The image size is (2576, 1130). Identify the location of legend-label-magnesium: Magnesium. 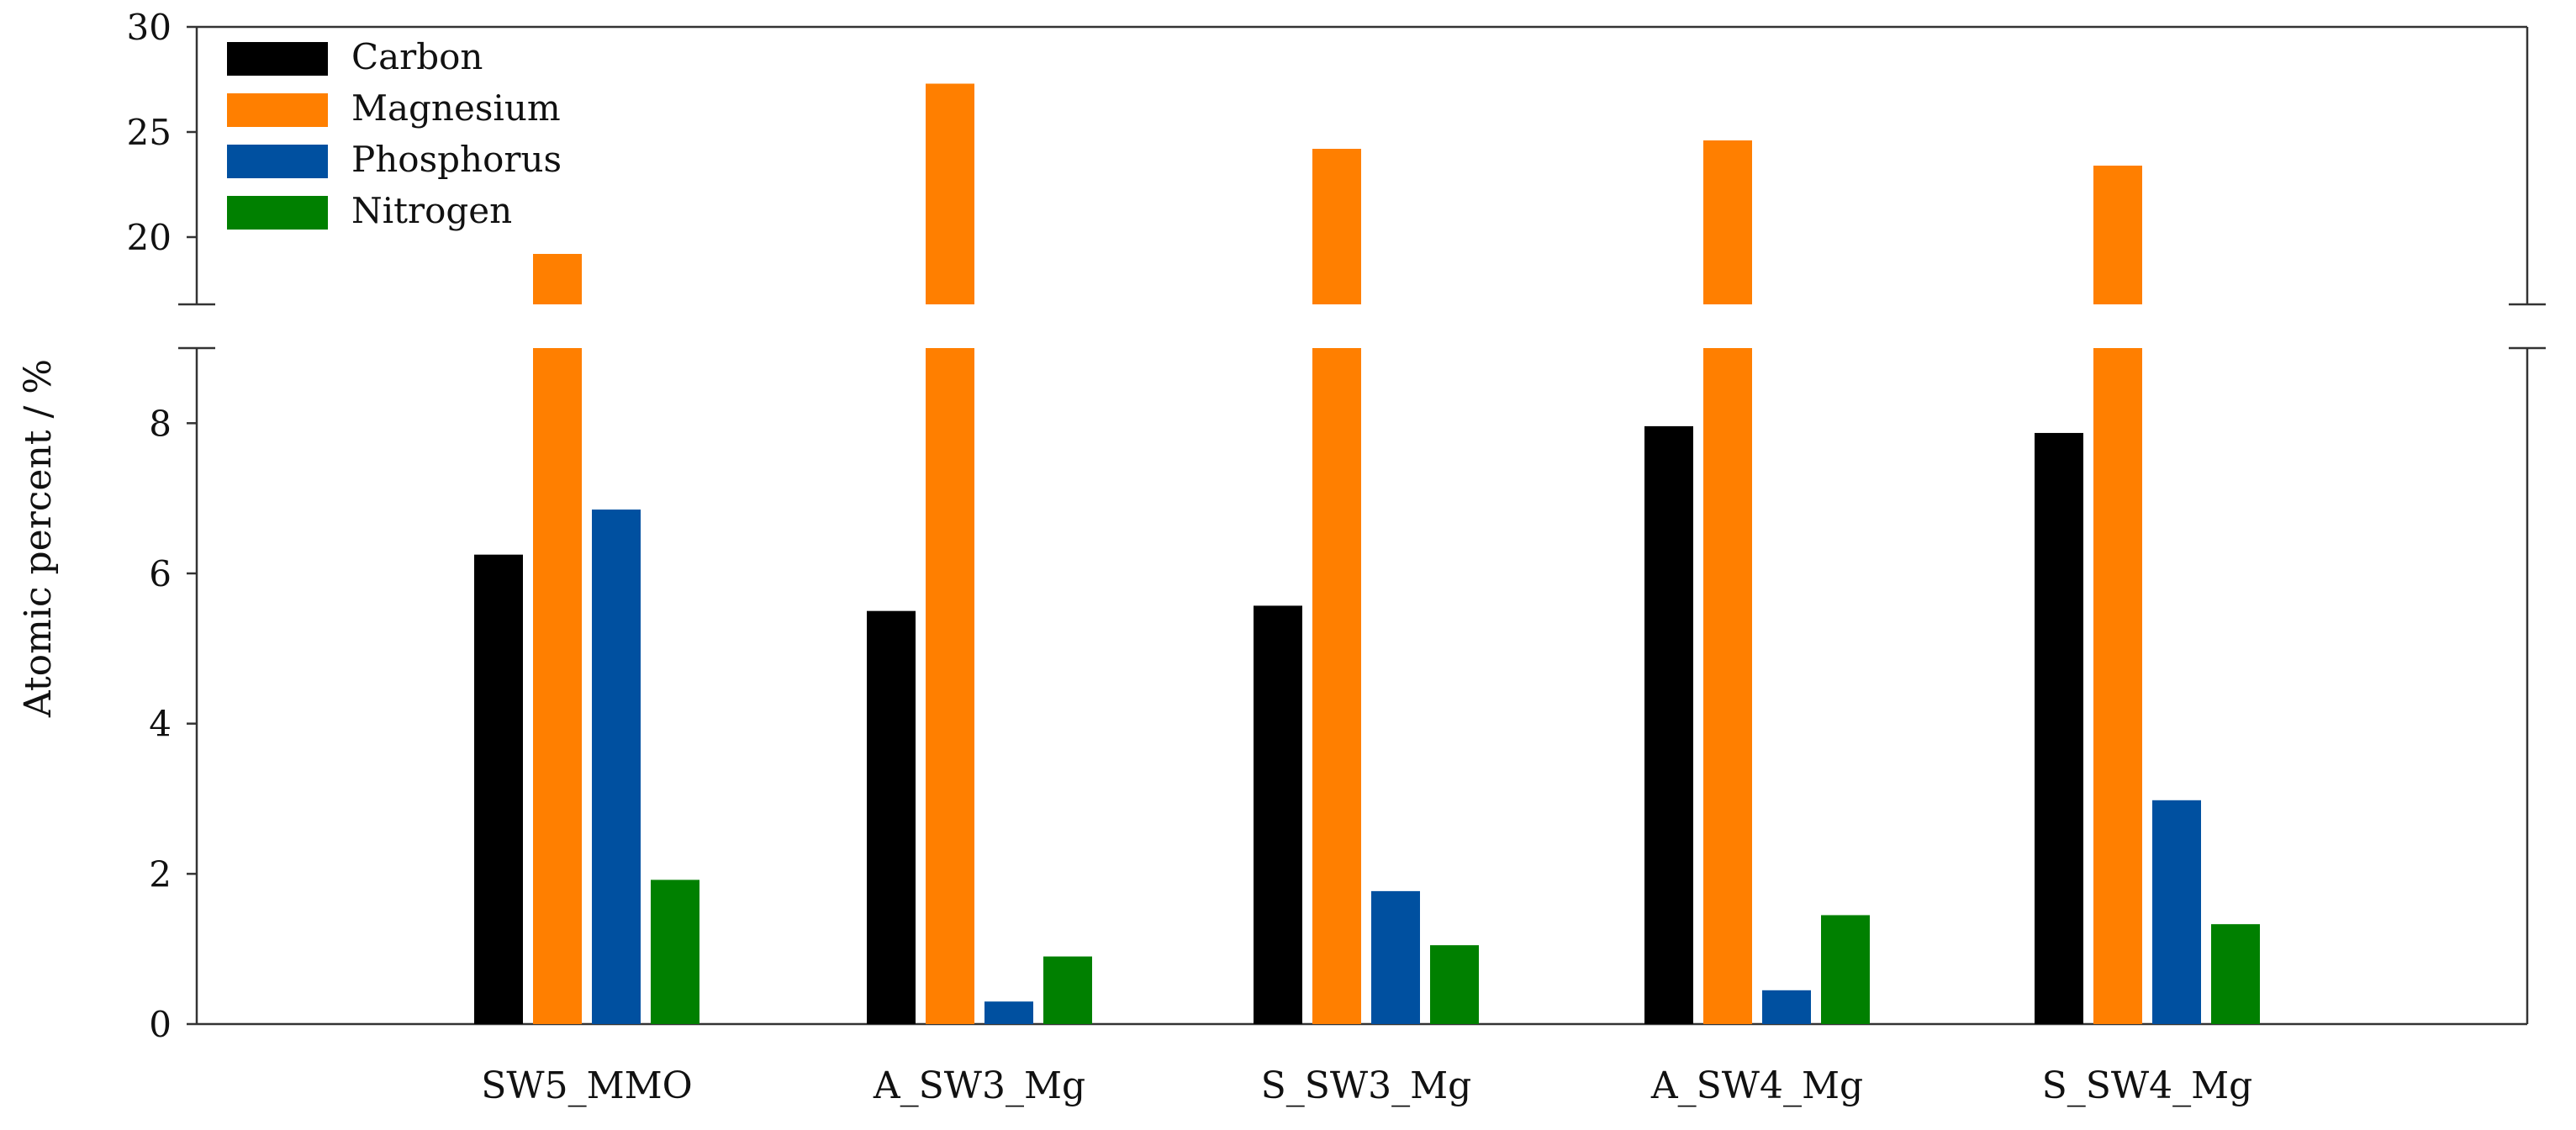
(456, 108).